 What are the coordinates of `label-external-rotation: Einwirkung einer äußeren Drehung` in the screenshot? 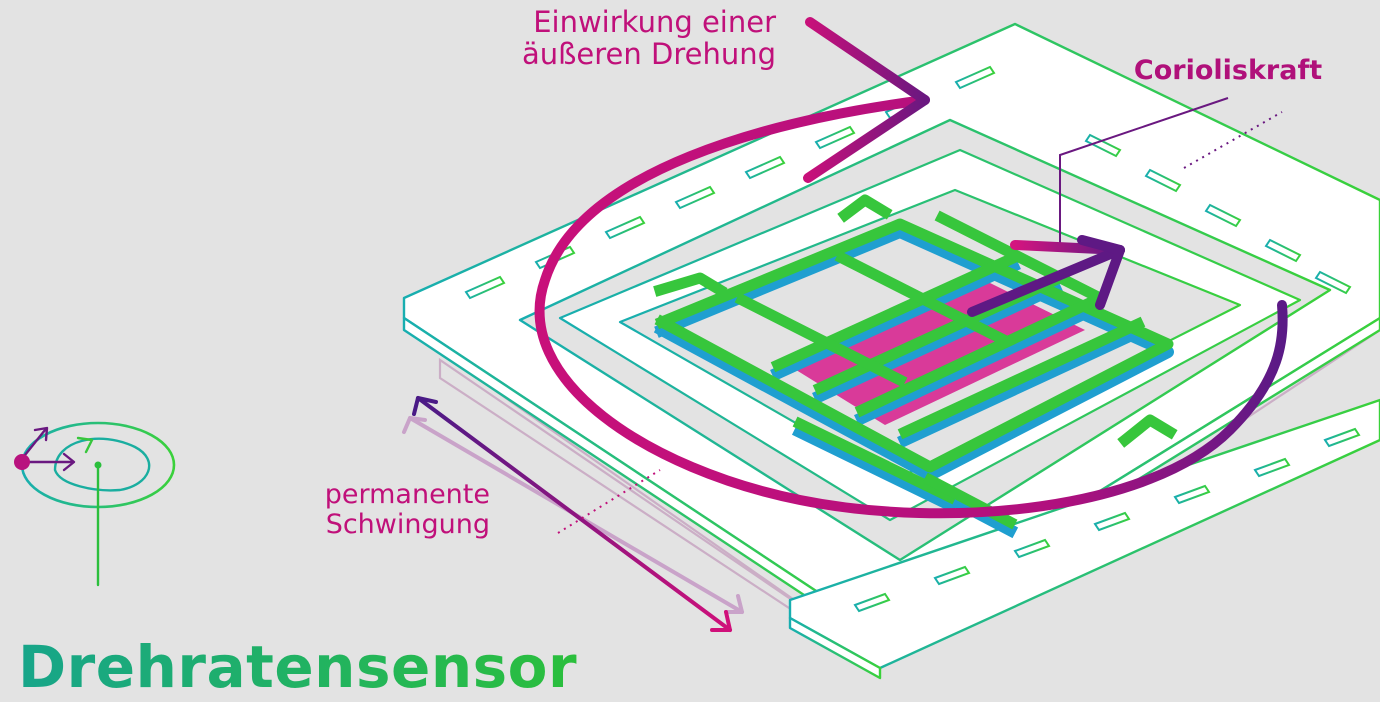 It's located at (628, 38).